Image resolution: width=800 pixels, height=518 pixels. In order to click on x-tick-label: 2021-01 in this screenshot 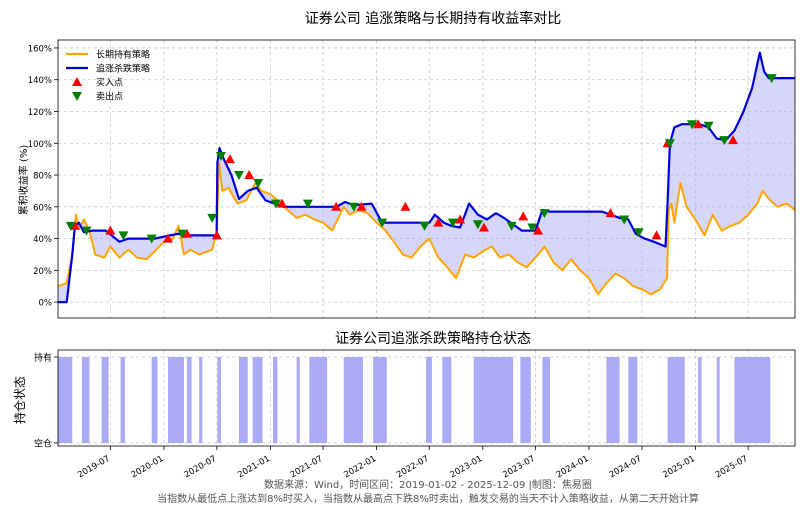, I will do `click(254, 467)`.